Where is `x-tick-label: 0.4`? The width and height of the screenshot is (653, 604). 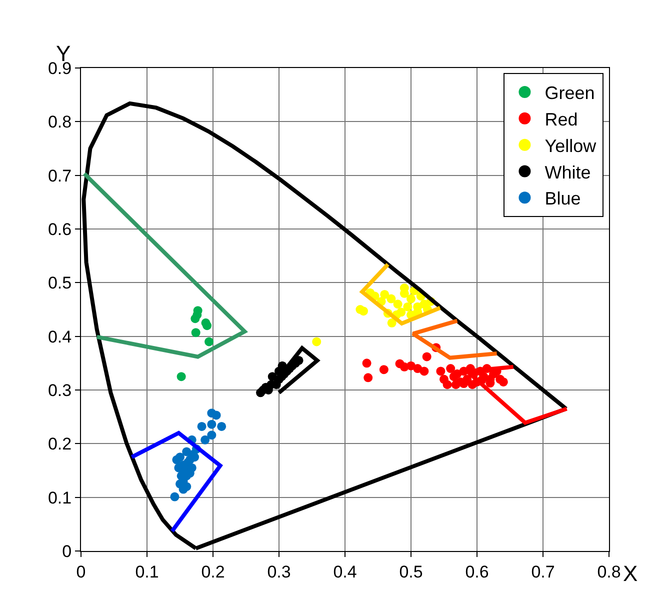 x-tick-label: 0.4 is located at coordinates (345, 572).